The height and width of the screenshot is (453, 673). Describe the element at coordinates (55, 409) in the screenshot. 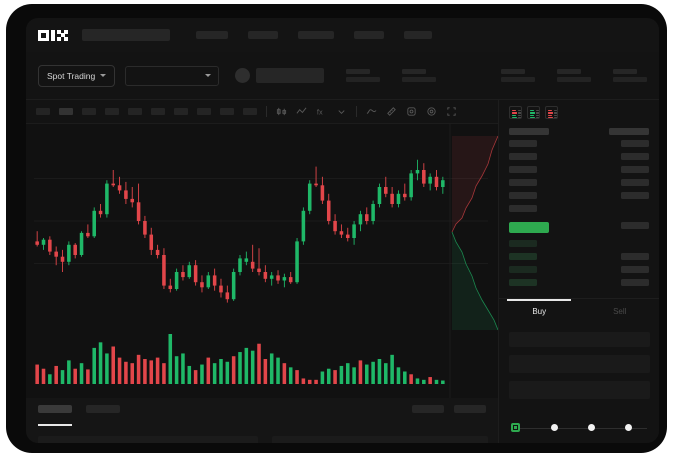

I see `tab-open-orders` at that location.